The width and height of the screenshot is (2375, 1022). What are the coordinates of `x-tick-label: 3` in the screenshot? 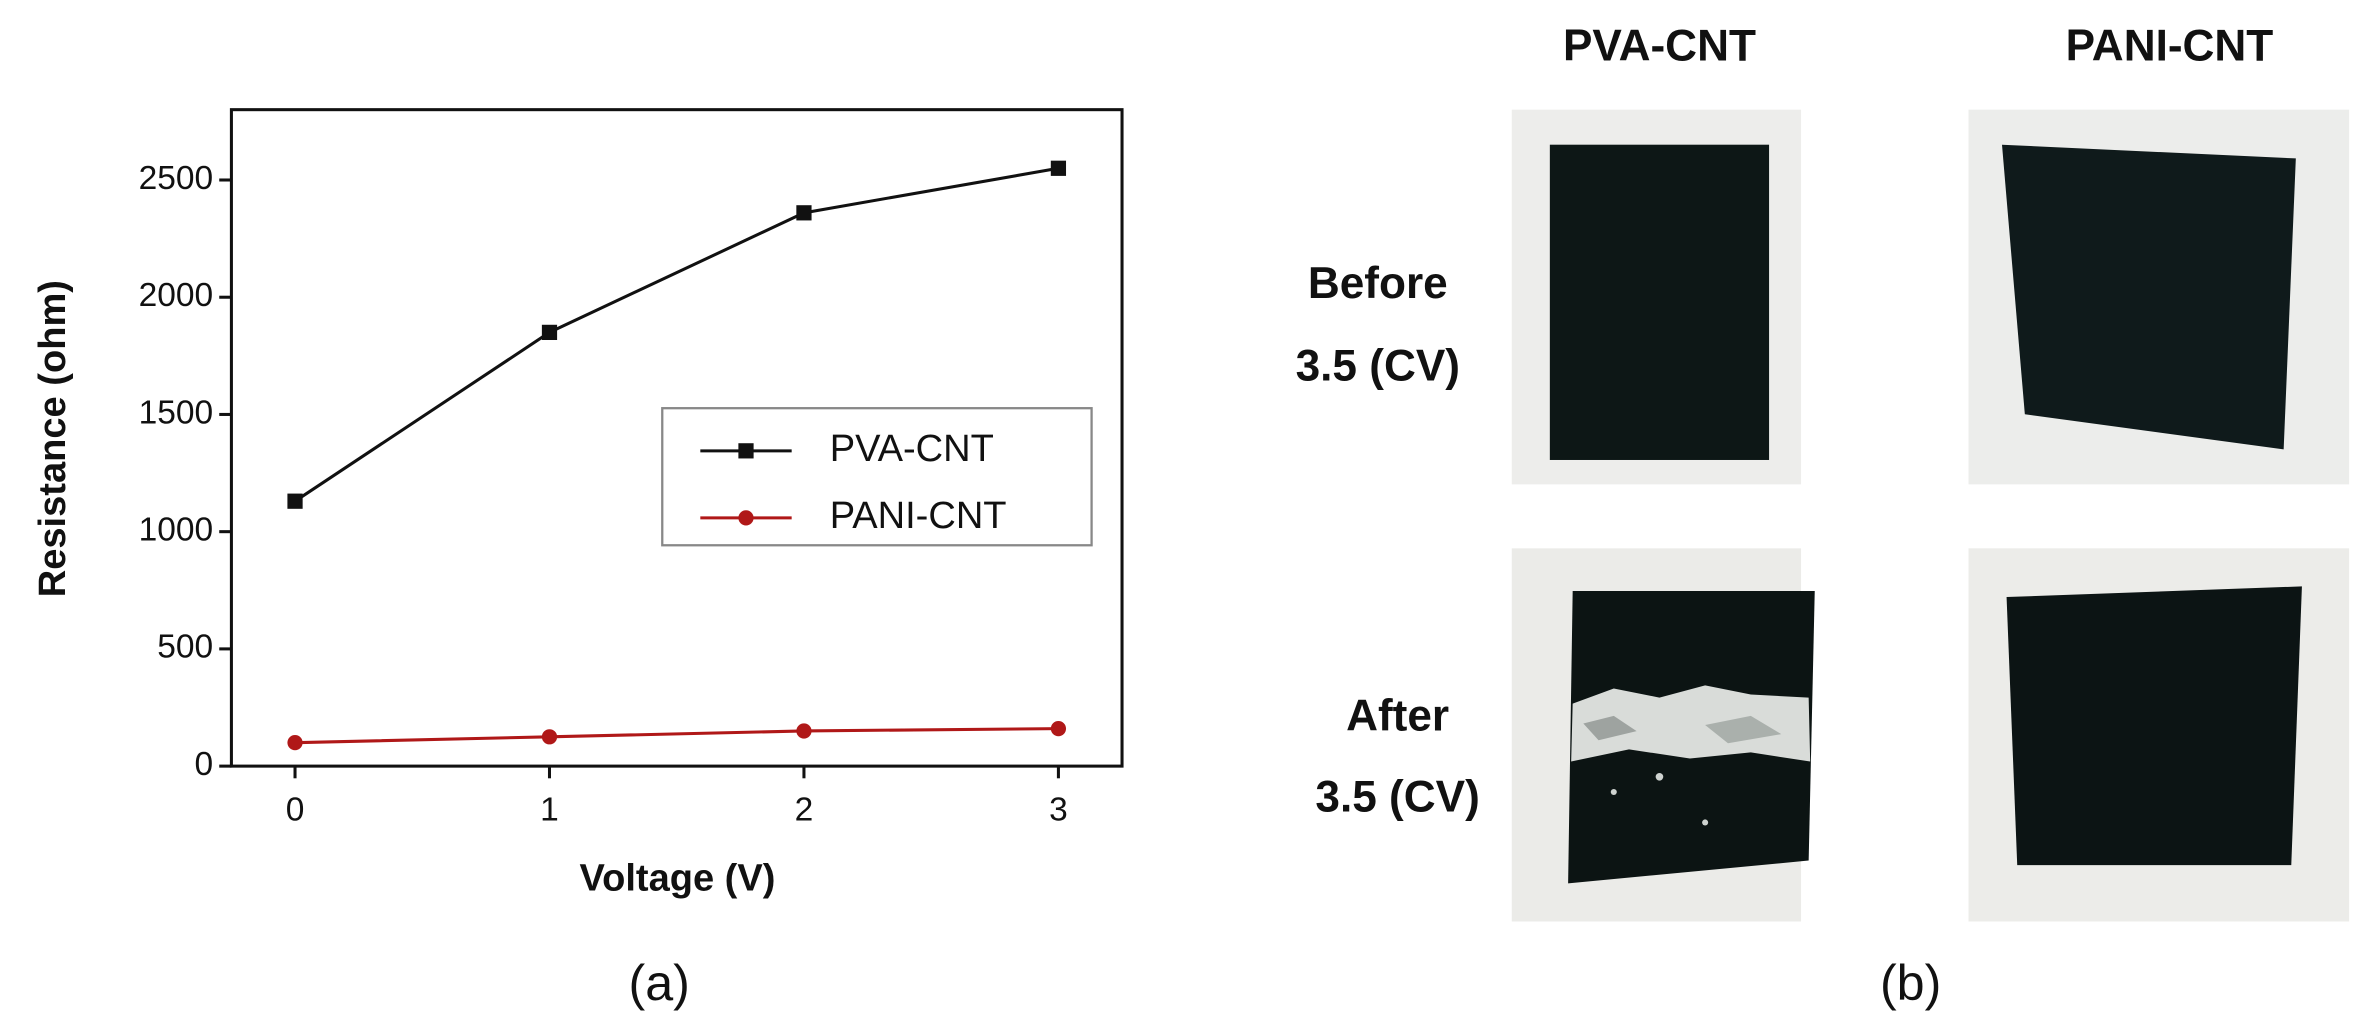 It's located at (1058, 810).